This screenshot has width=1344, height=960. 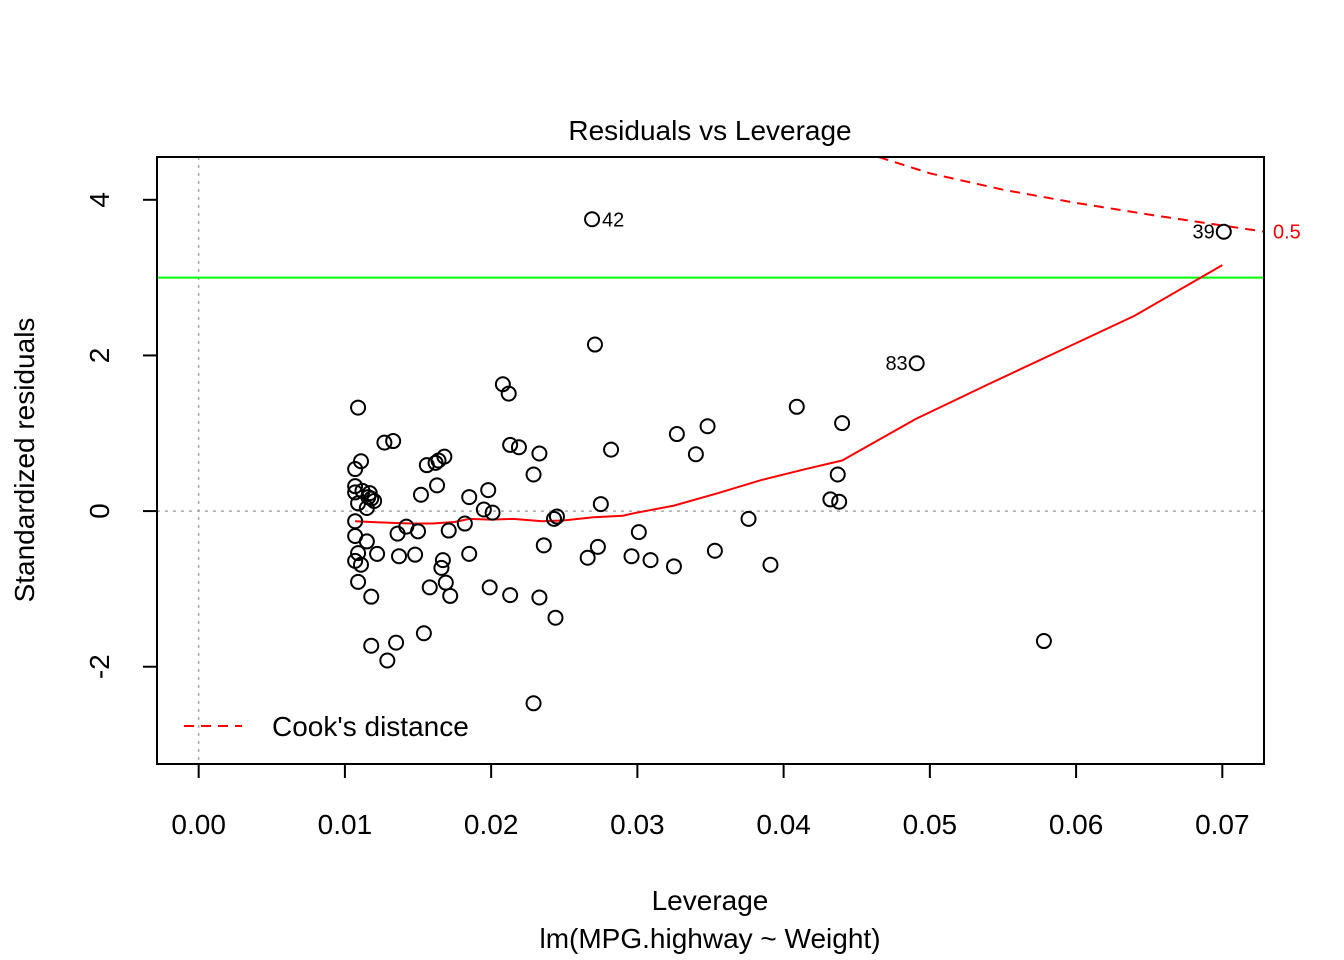 I want to click on x-tick-label: 0.04, so click(x=783, y=824).